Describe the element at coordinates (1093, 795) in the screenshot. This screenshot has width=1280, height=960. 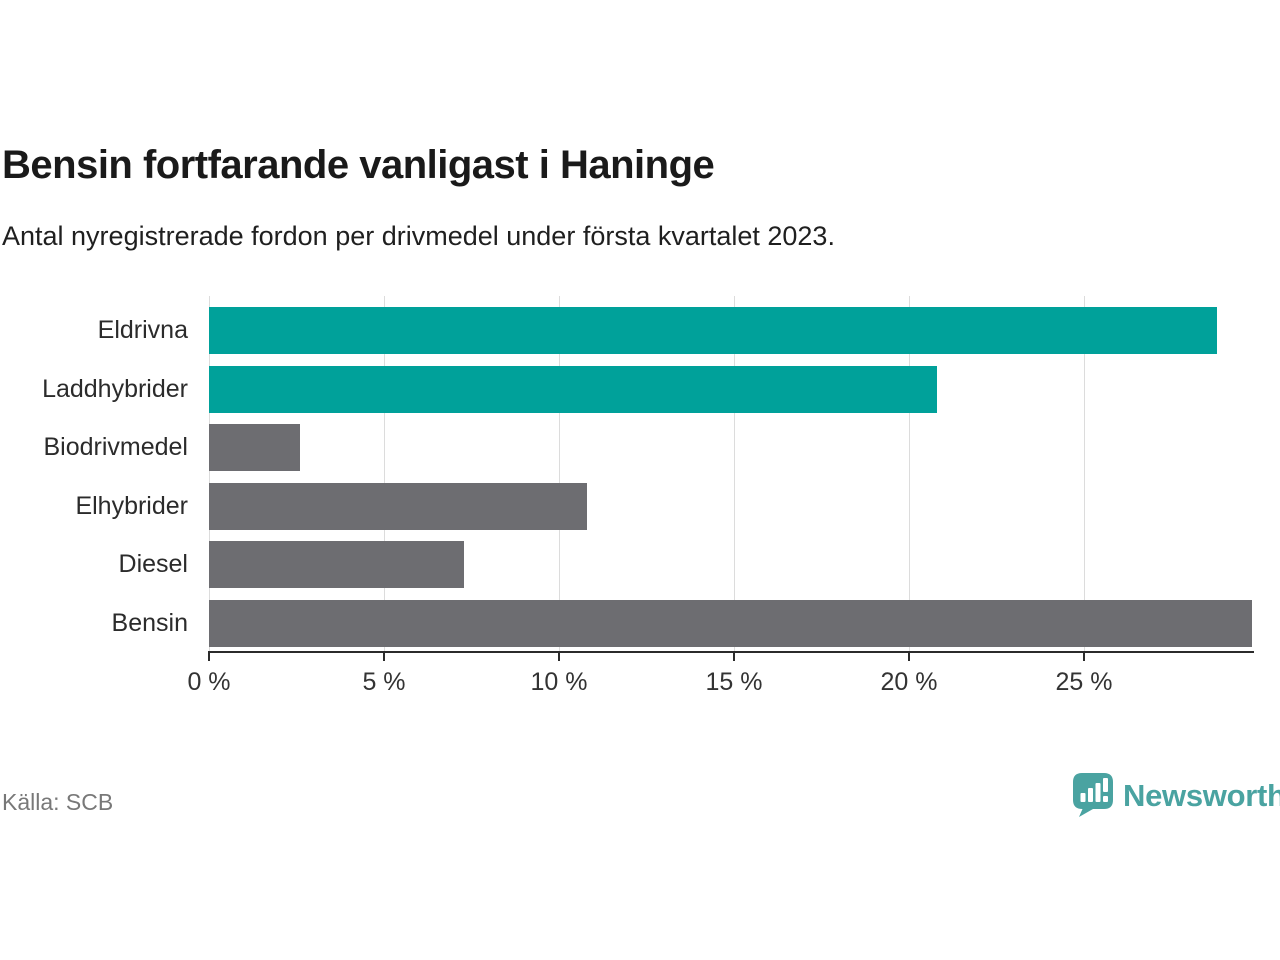
I see `newsworthy-logo-icon` at that location.